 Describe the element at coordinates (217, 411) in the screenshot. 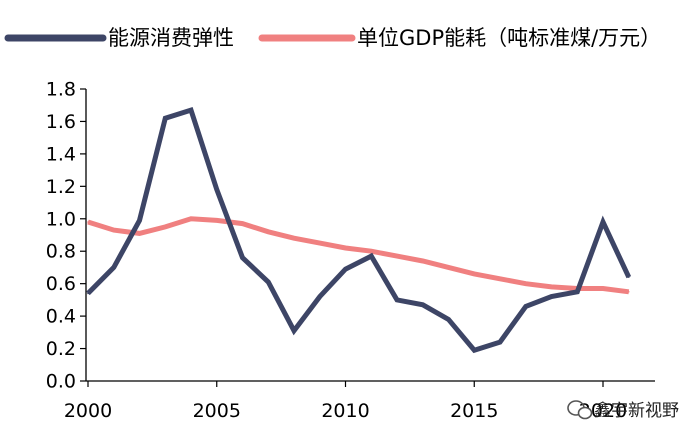

I see `x-tick-label: 2005` at that location.